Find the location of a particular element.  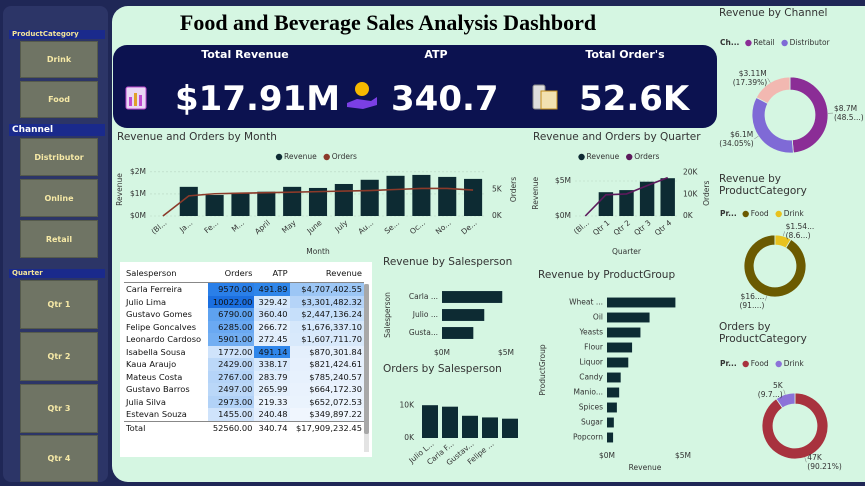

kpi-label: ATP is located at coordinates (436, 54).